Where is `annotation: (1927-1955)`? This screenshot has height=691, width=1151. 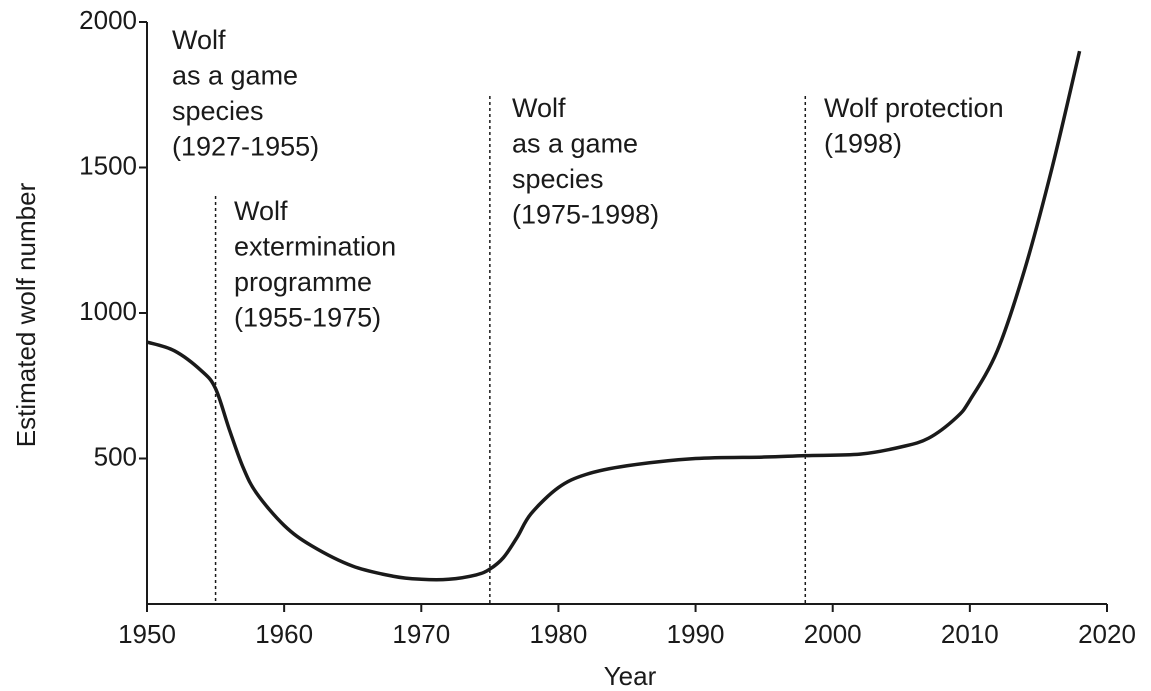
annotation: (1927-1955) is located at coordinates (245, 147).